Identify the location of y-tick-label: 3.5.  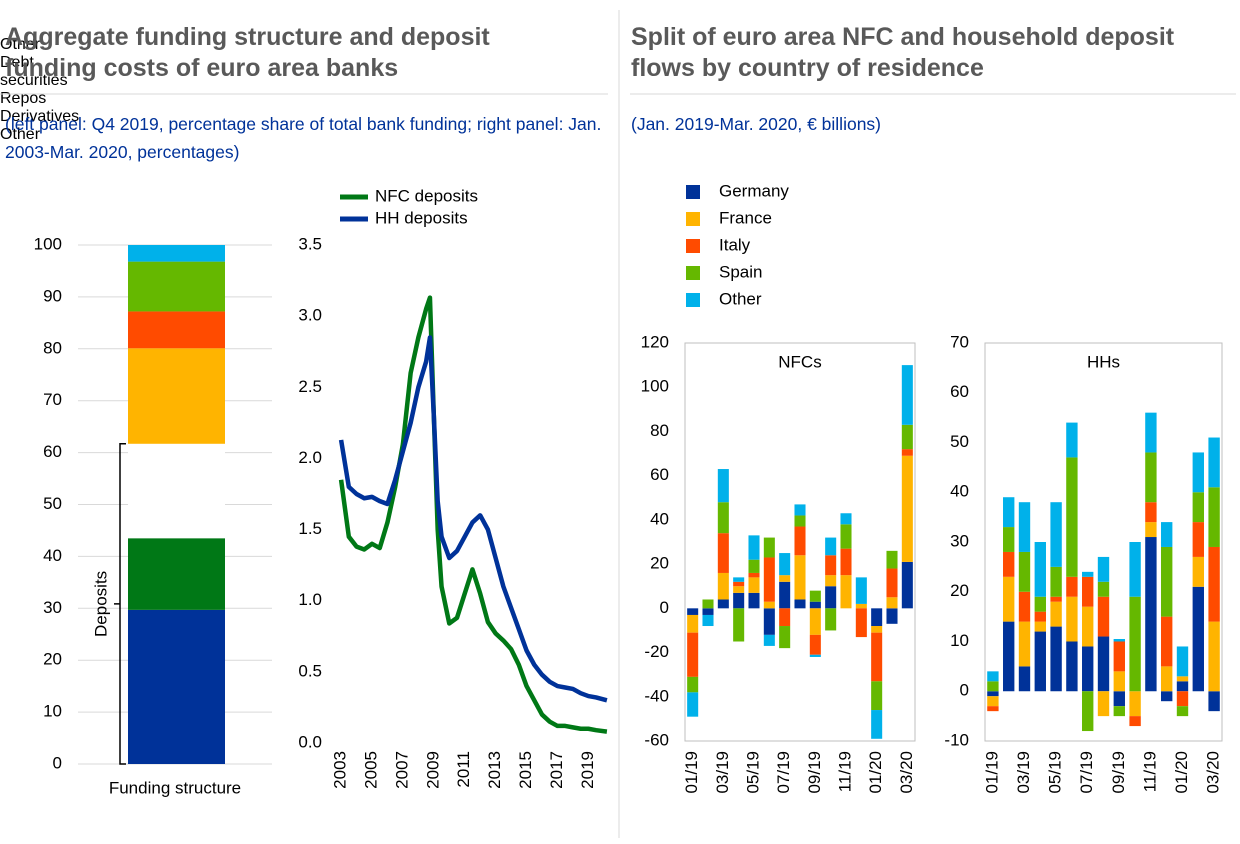
(310, 243).